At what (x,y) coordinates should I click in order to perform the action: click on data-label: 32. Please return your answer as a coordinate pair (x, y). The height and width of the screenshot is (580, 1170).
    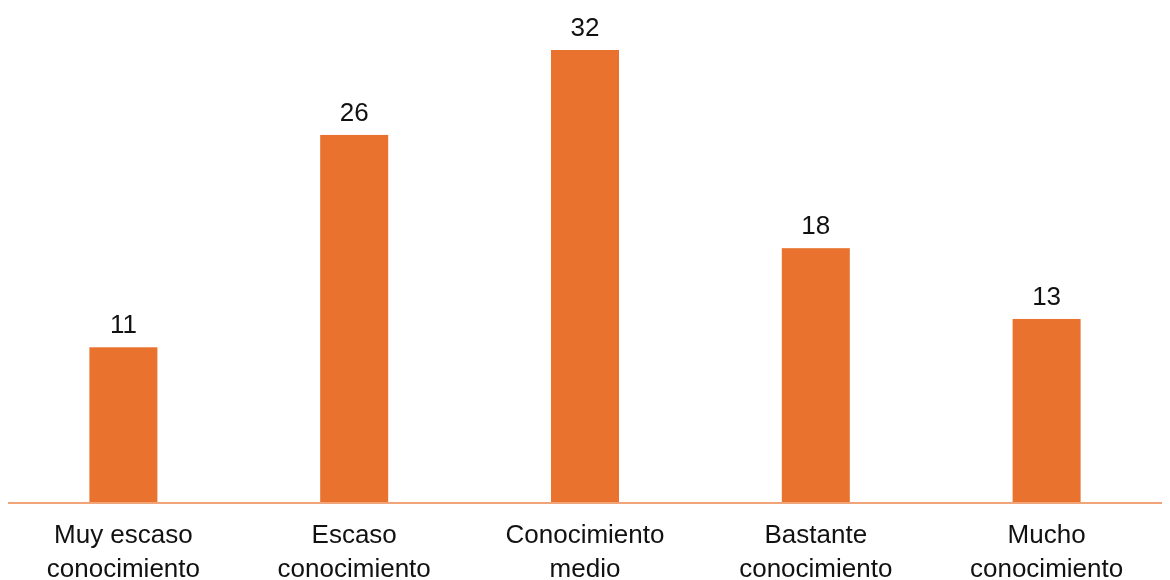
    Looking at the image, I should click on (585, 27).